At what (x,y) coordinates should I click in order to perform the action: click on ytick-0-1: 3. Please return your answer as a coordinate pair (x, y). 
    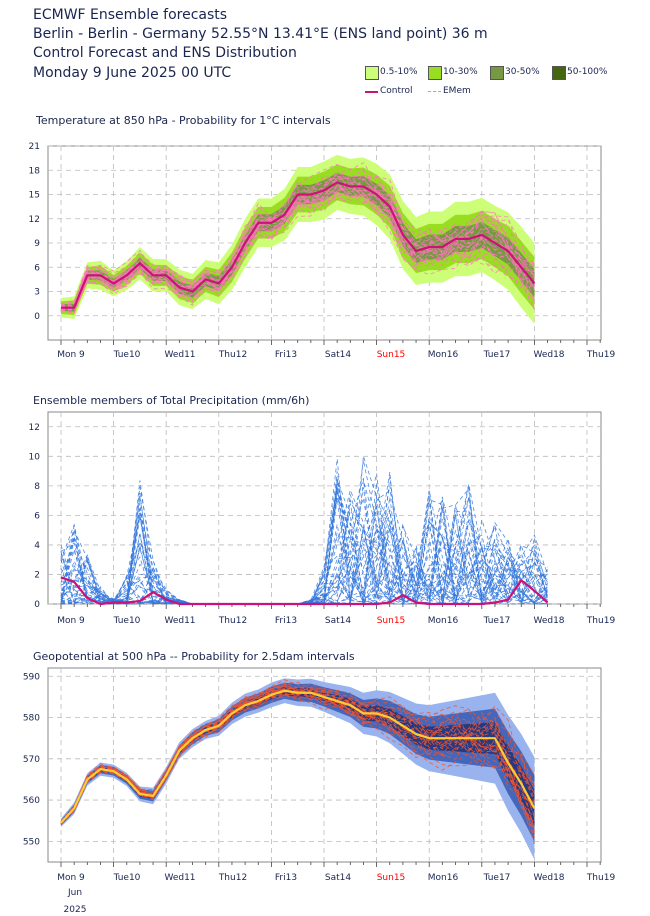
    Looking at the image, I should click on (37, 293).